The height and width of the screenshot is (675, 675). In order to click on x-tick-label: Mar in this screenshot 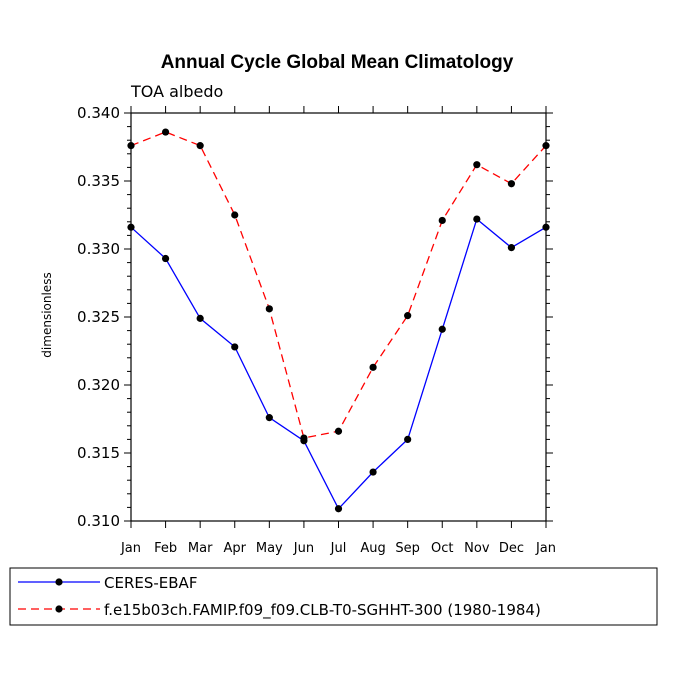, I will do `click(200, 548)`.